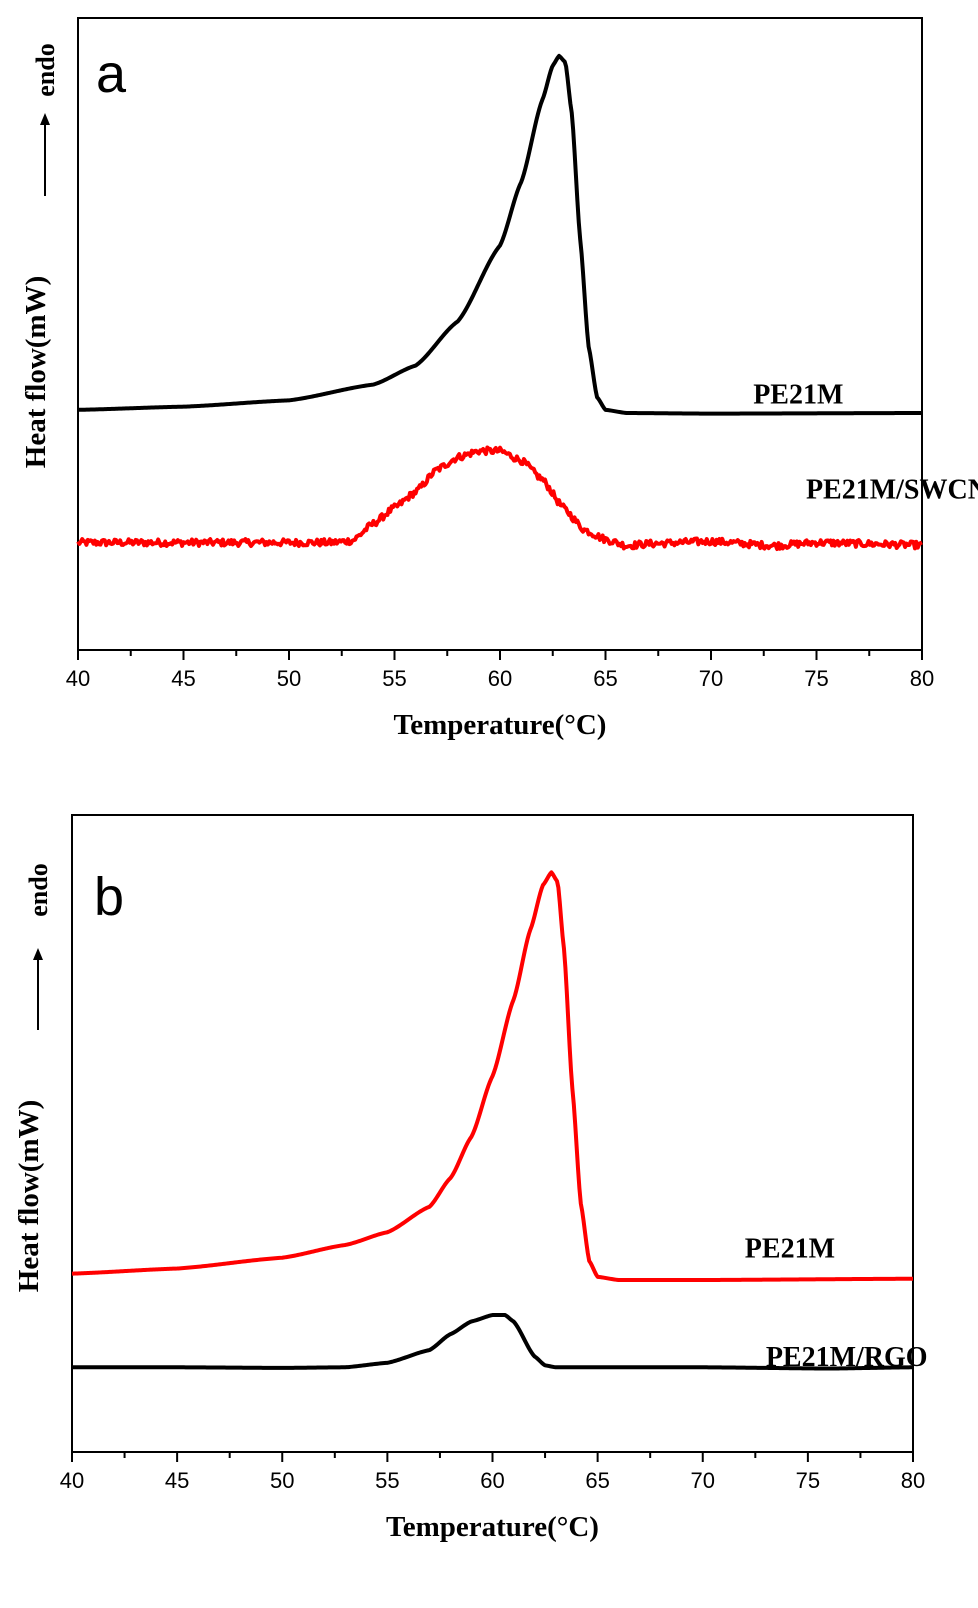  What do you see at coordinates (109, 897) in the screenshot?
I see `panel-letter: b` at bounding box center [109, 897].